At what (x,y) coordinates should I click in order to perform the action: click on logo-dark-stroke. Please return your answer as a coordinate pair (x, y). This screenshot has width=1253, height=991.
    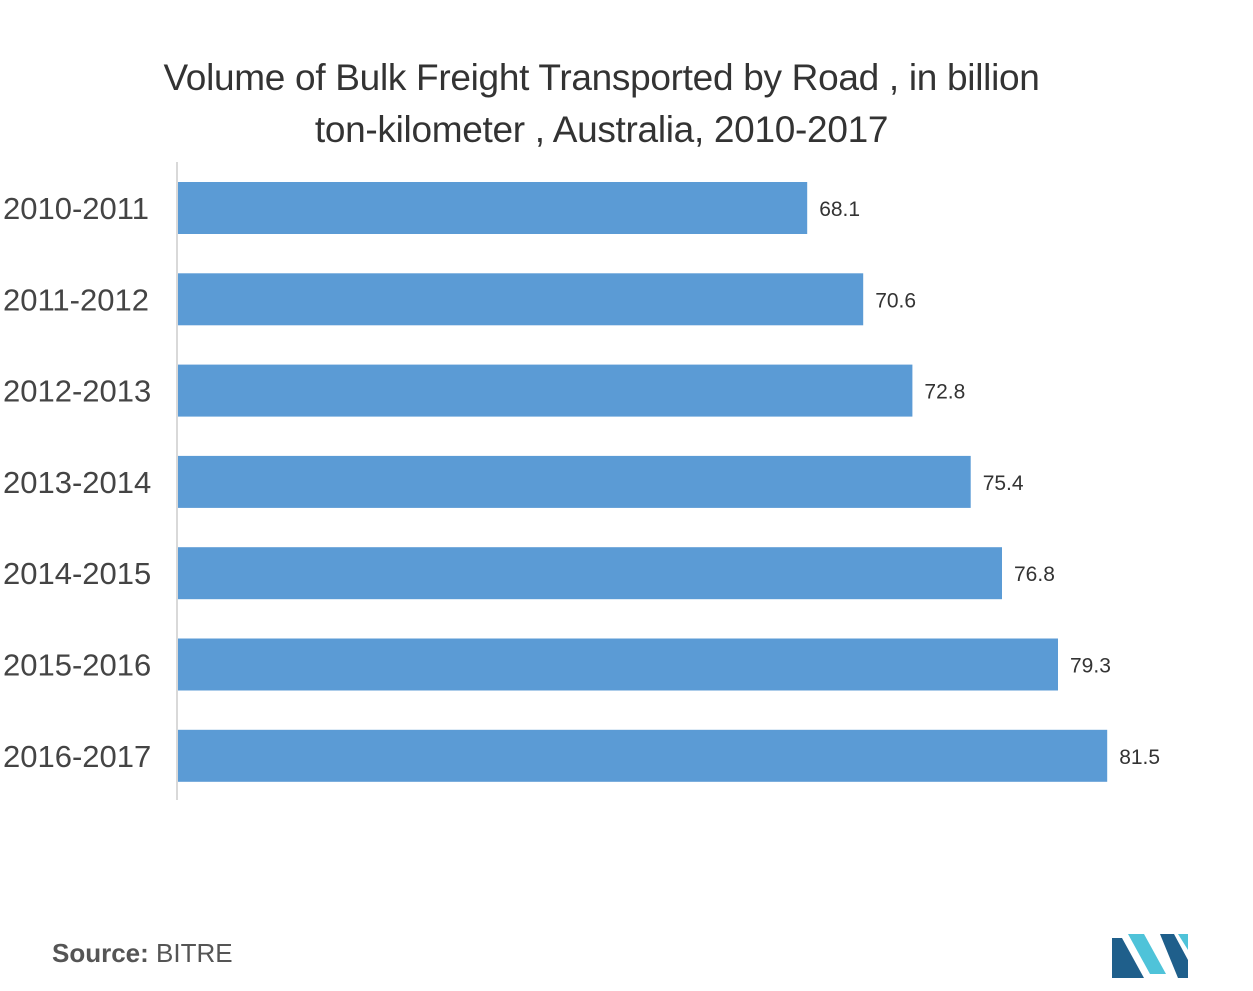
    Looking at the image, I should click on (1128, 958).